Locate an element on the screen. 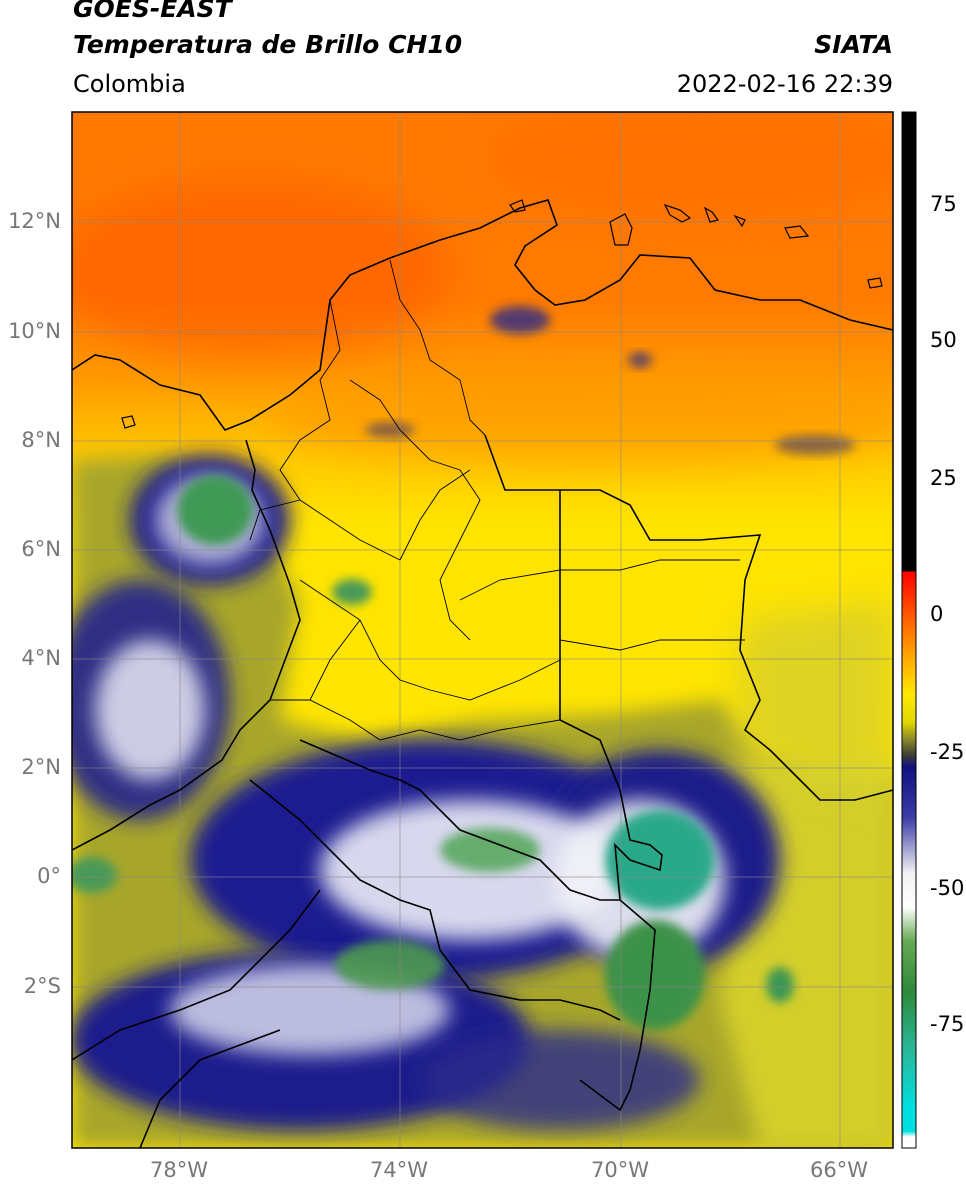 The width and height of the screenshot is (966, 1190). lat-label-12n: 12°N is located at coordinates (34, 221).